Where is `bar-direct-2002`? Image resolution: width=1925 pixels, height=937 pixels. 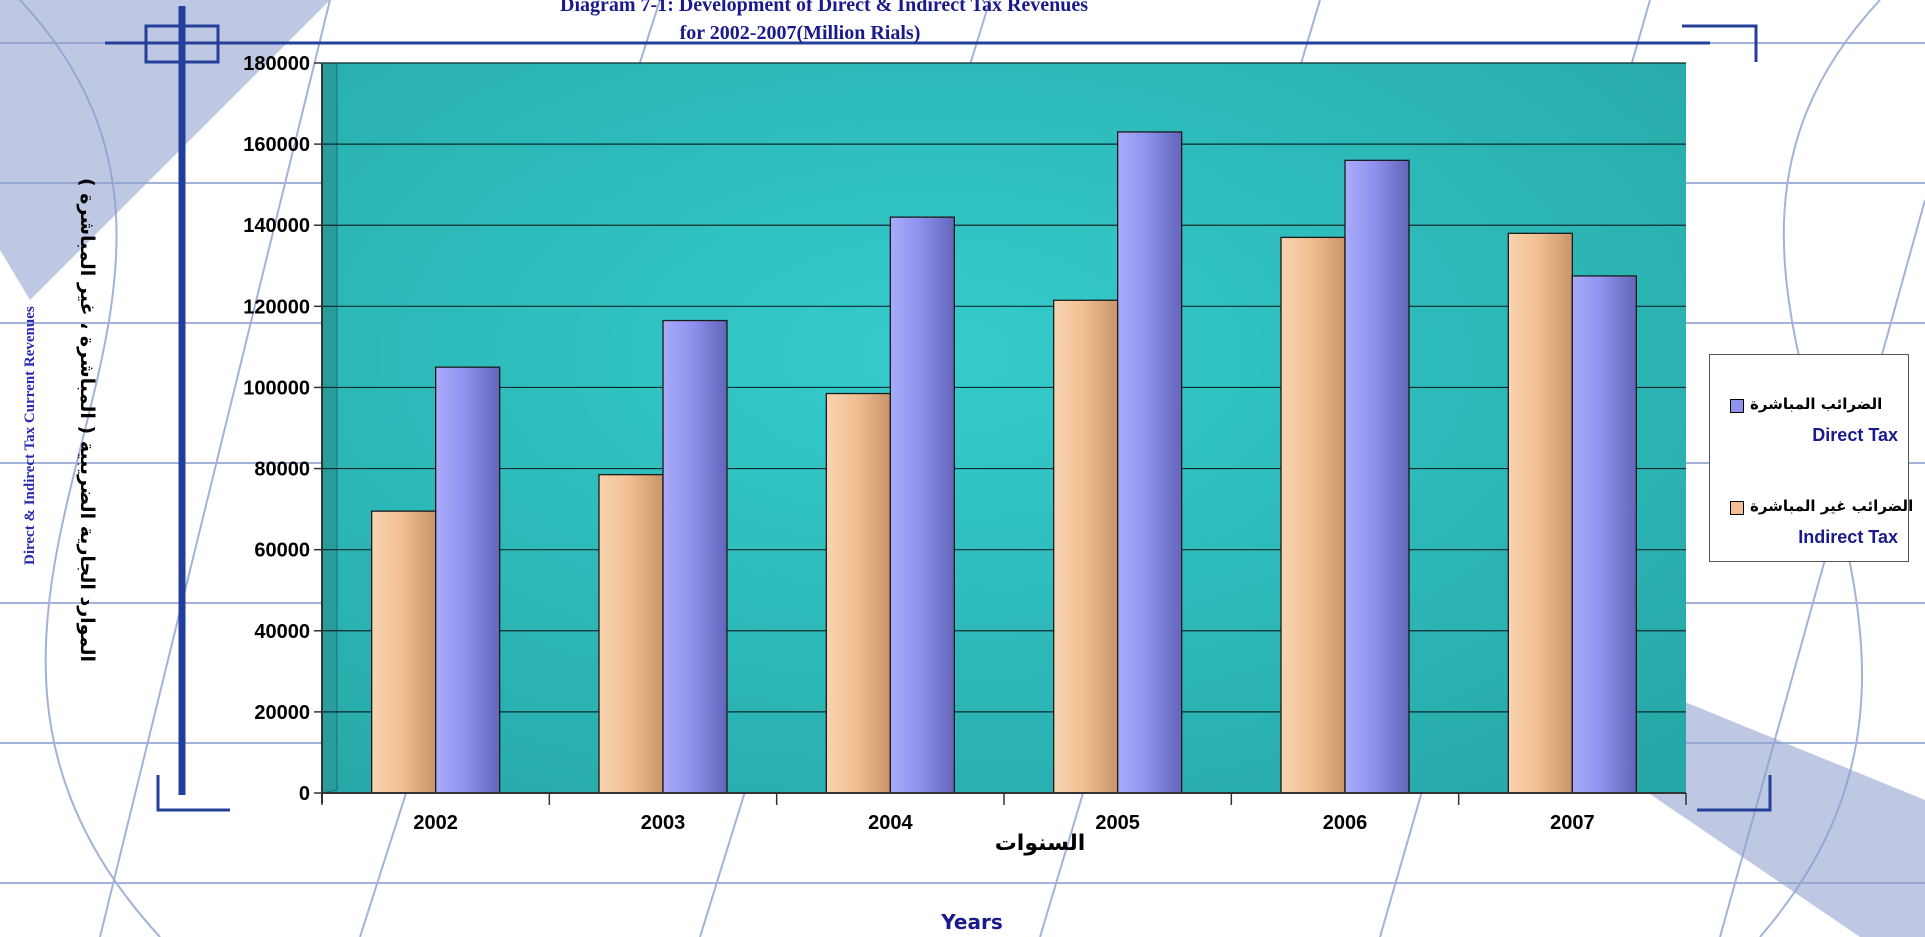
bar-direct-2002 is located at coordinates (468, 580).